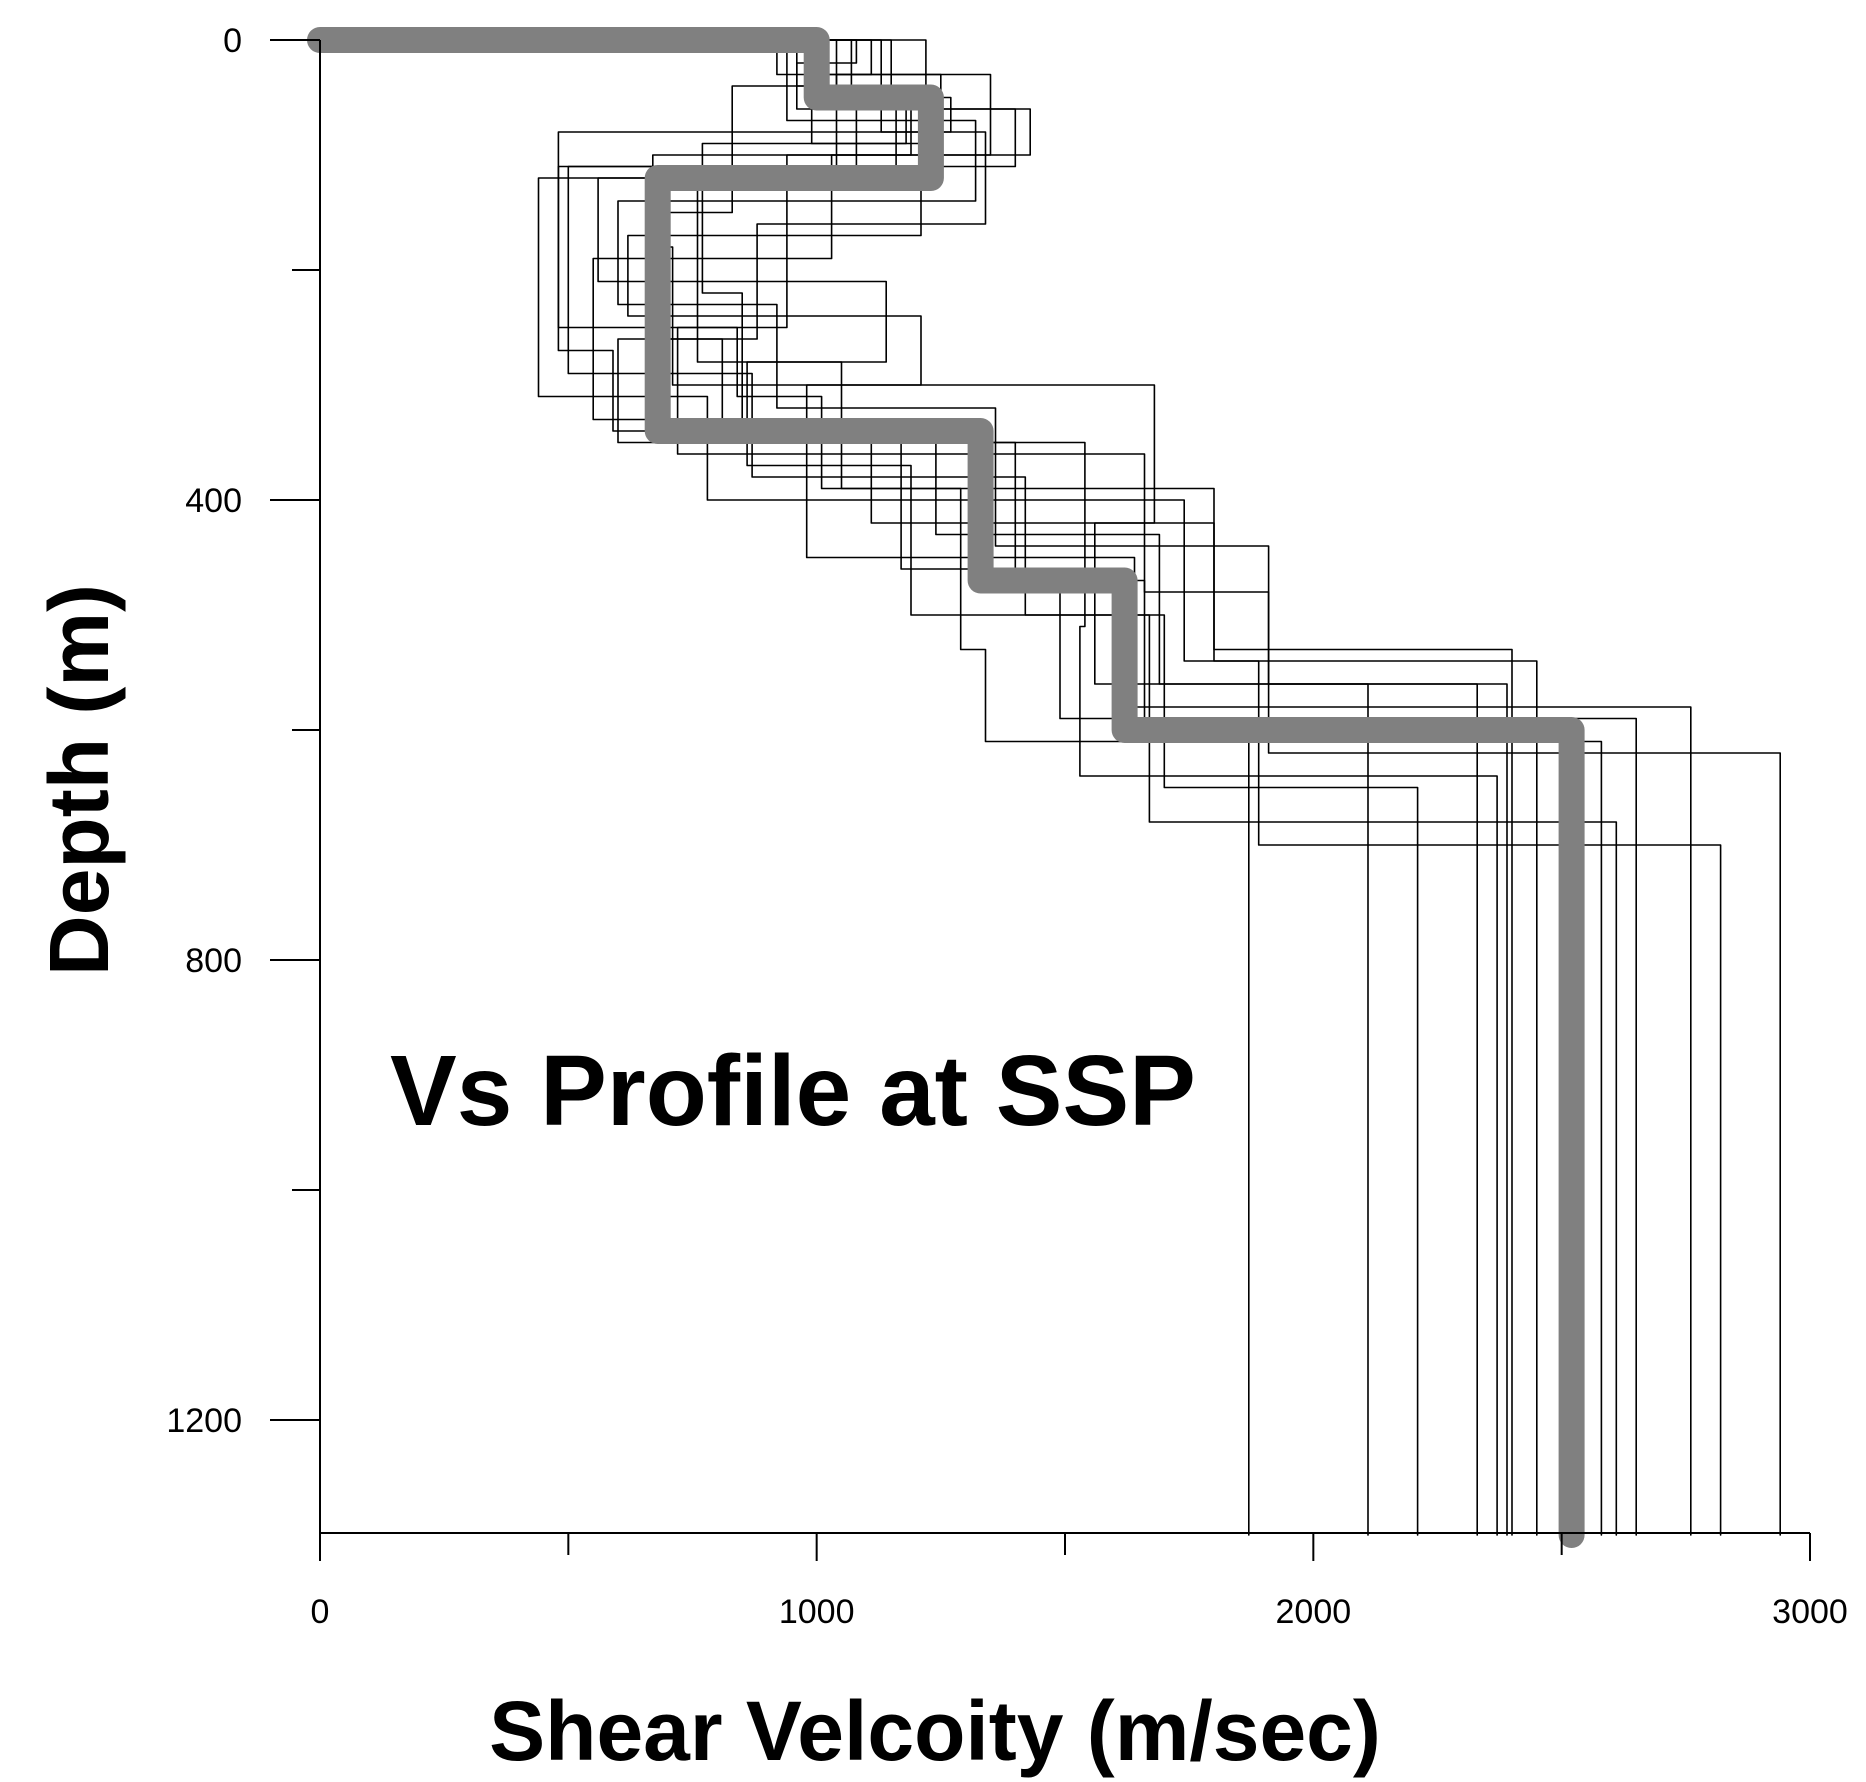 The image size is (1866, 1782). Describe the element at coordinates (1314, 1612) in the screenshot. I see `x-tick-label: 2000` at that location.